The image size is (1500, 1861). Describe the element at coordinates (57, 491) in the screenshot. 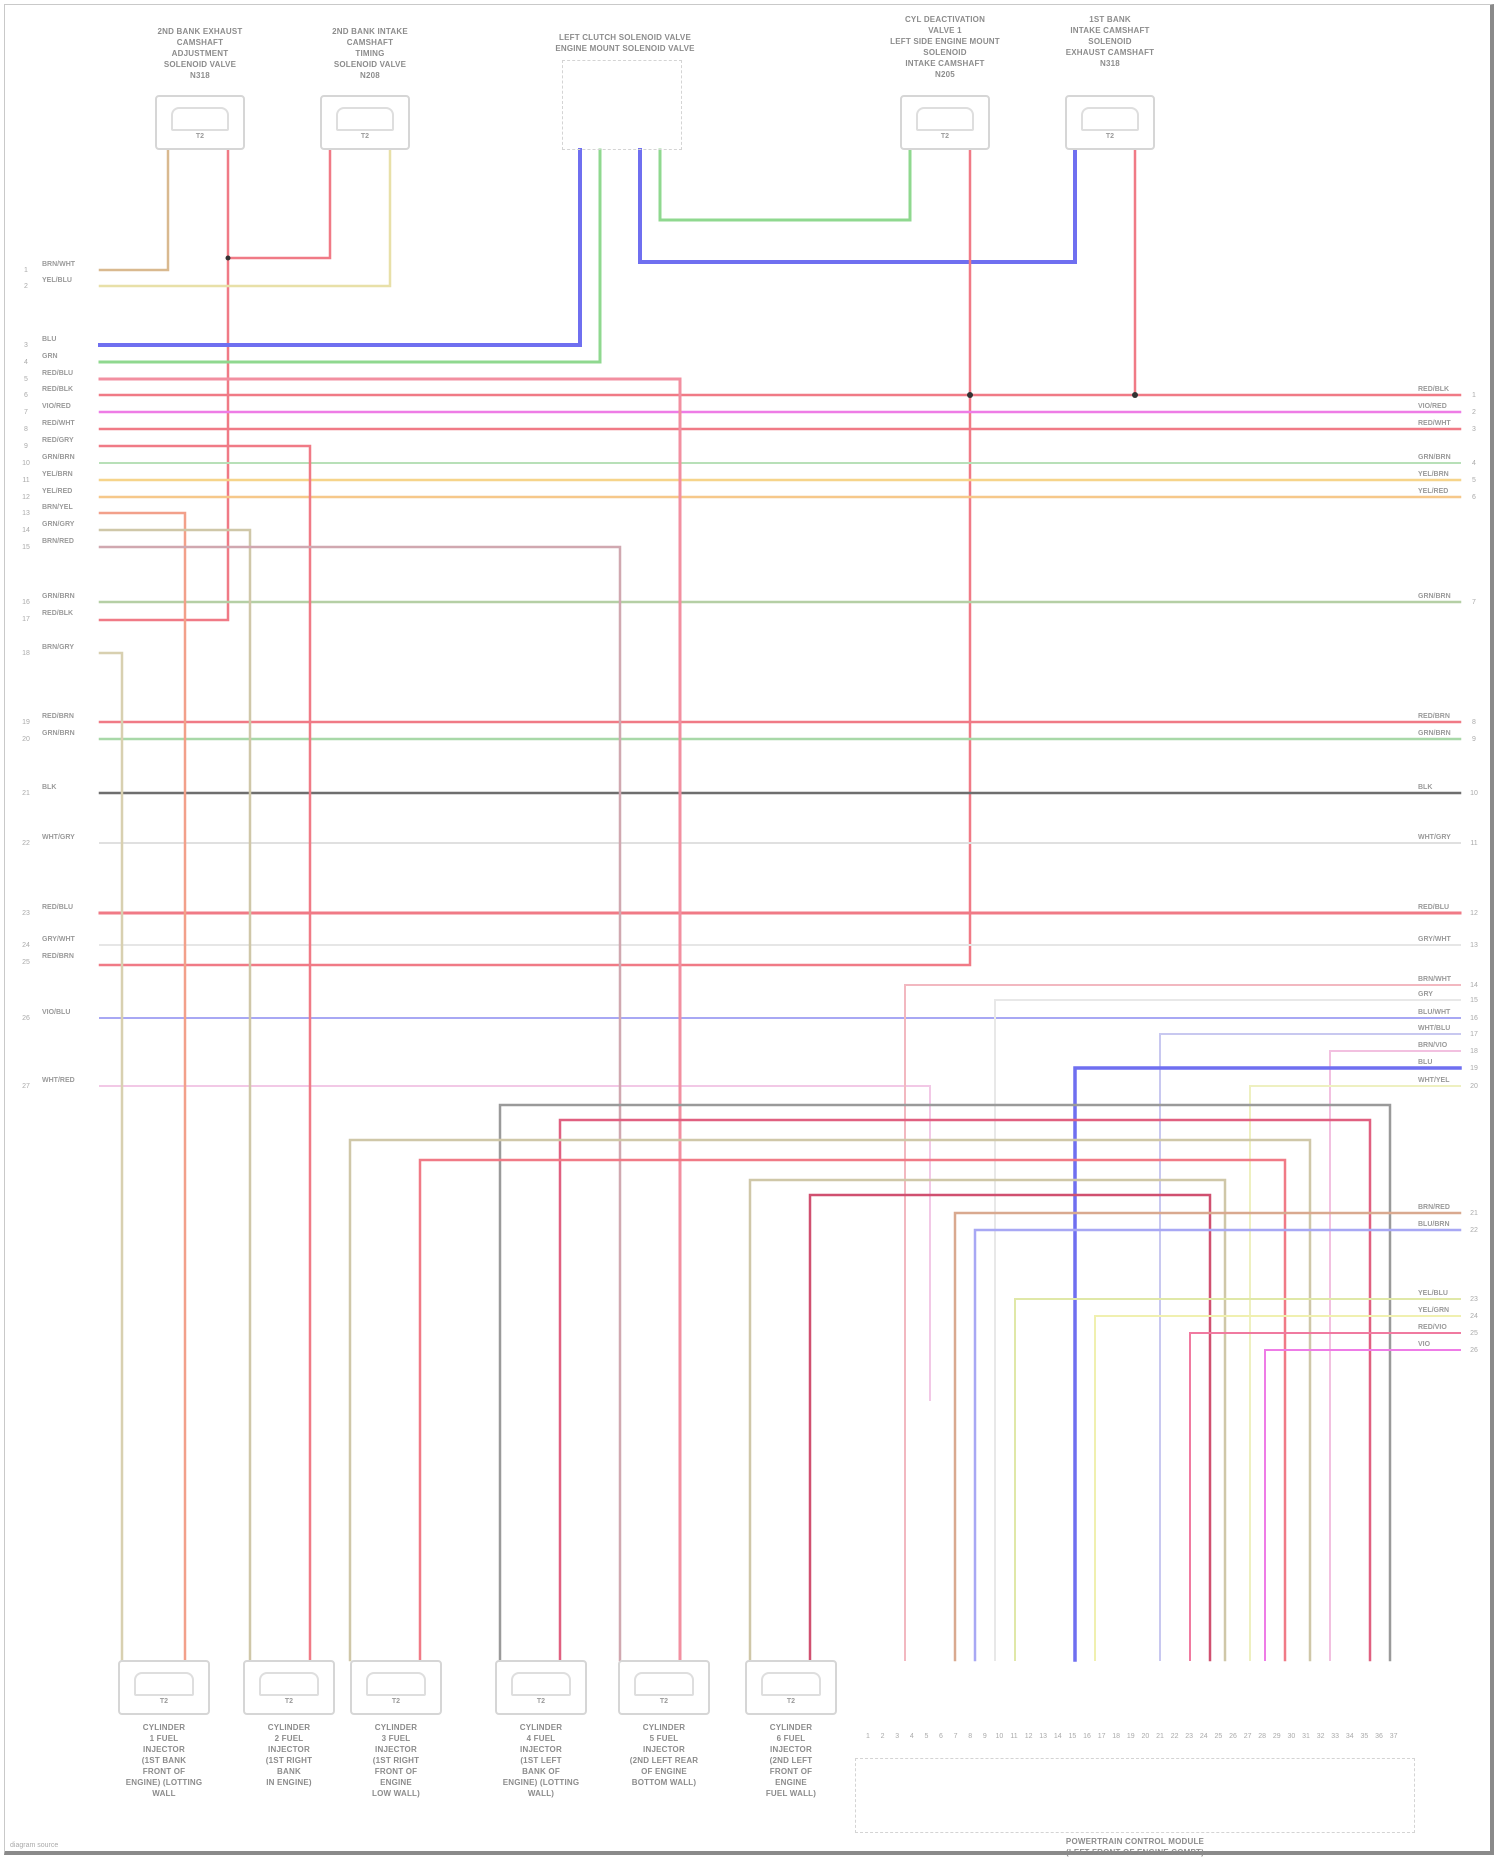

I see `left-wire-code: YEL/RED` at that location.